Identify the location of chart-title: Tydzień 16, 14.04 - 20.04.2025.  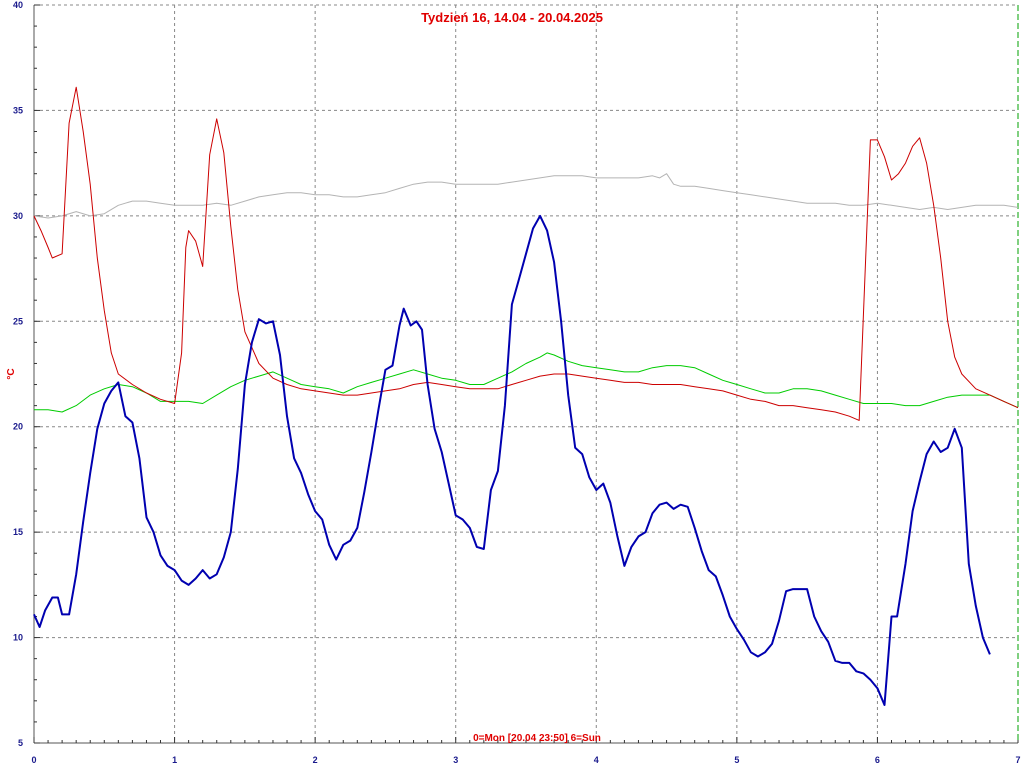
(512, 17).